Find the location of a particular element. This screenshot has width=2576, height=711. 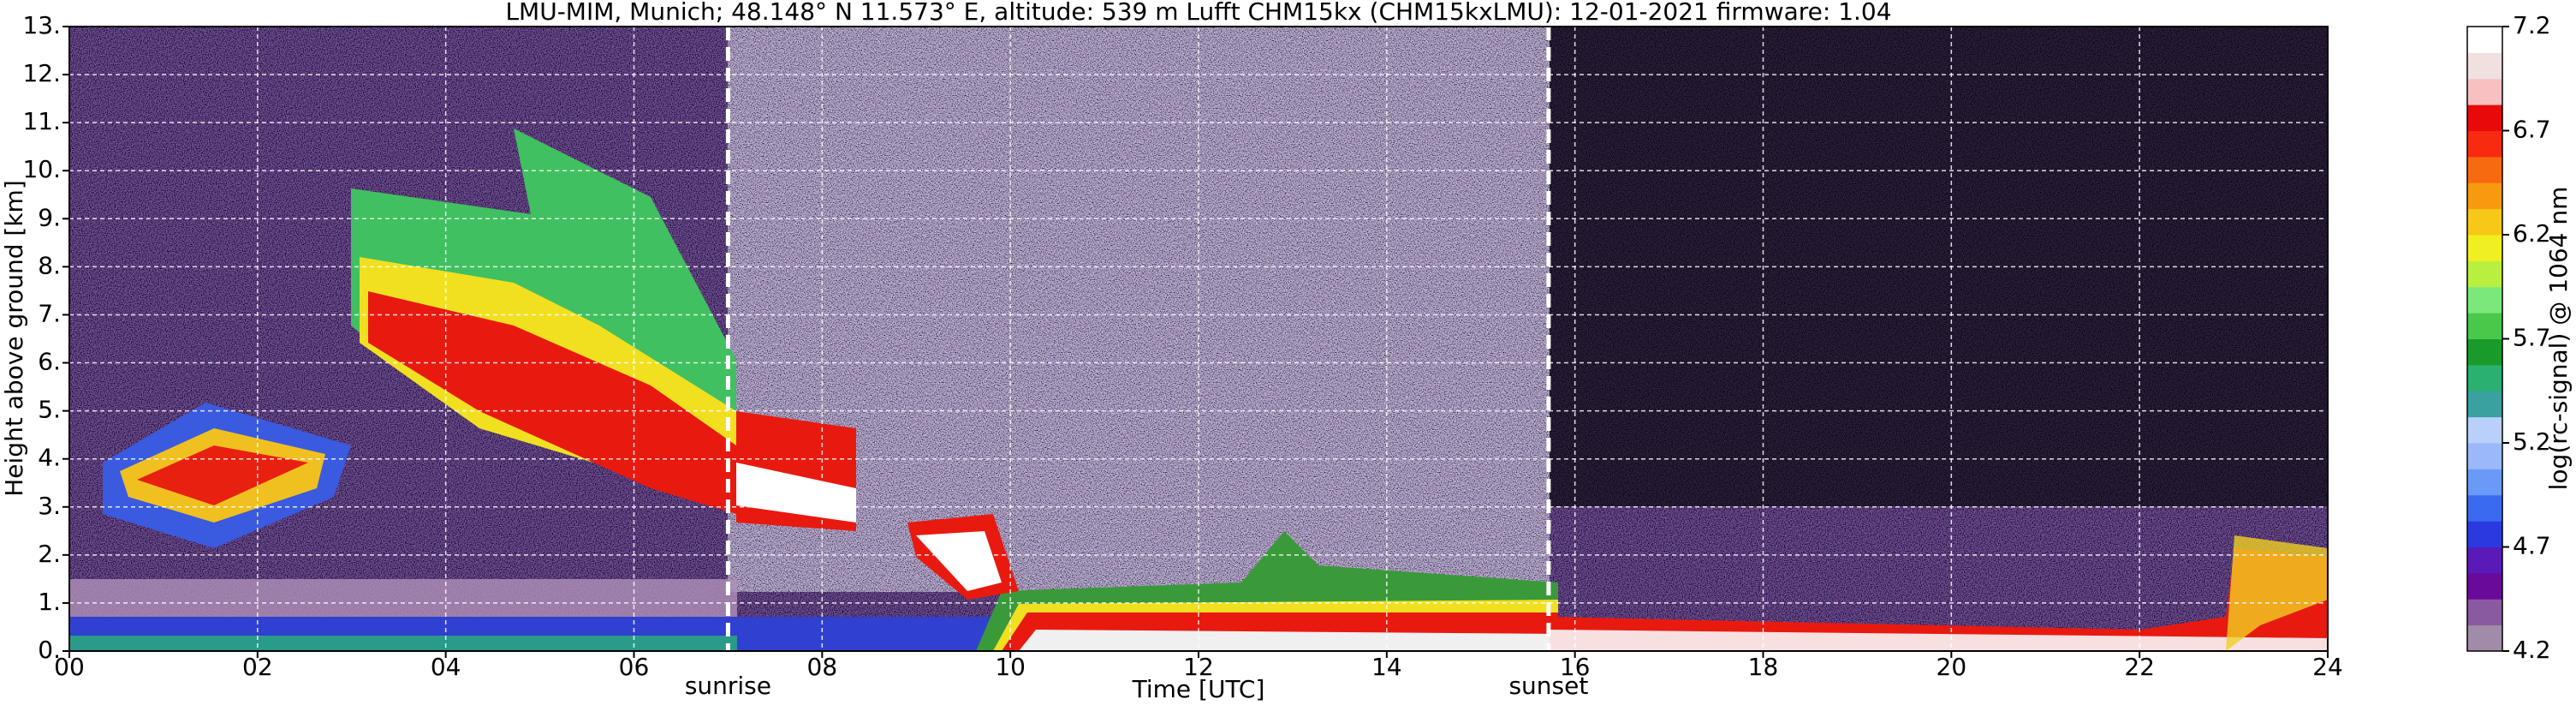

x-tick-label: 12 is located at coordinates (1198, 667).